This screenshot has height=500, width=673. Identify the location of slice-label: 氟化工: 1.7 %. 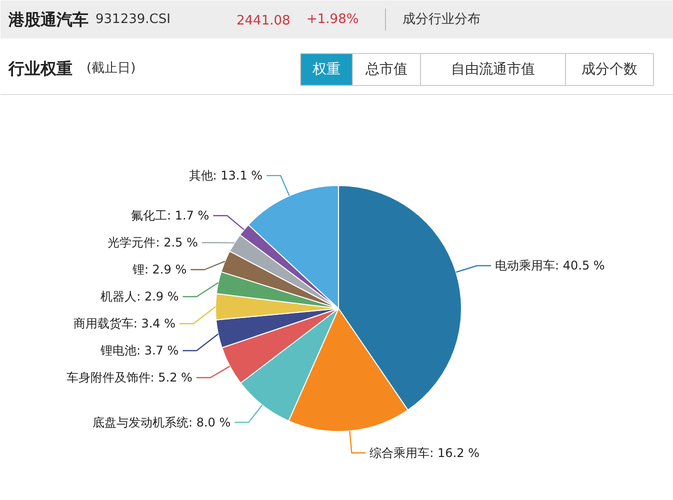
(170, 215).